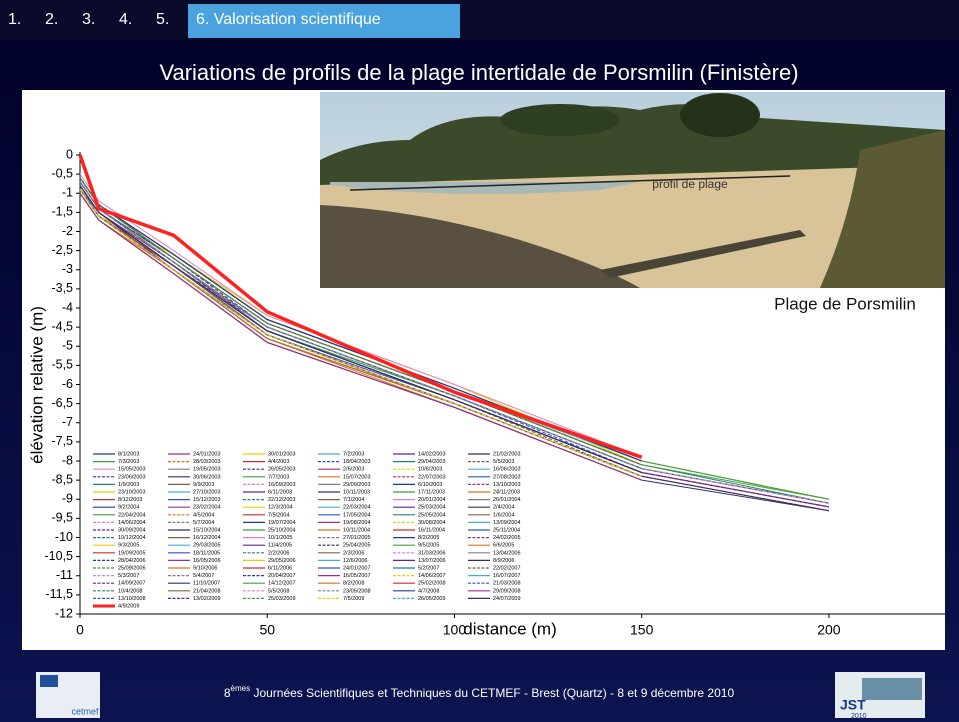 This screenshot has height=722, width=959. What do you see at coordinates (357, 462) in the screenshot?
I see `legend-label: 18/04/2003` at bounding box center [357, 462].